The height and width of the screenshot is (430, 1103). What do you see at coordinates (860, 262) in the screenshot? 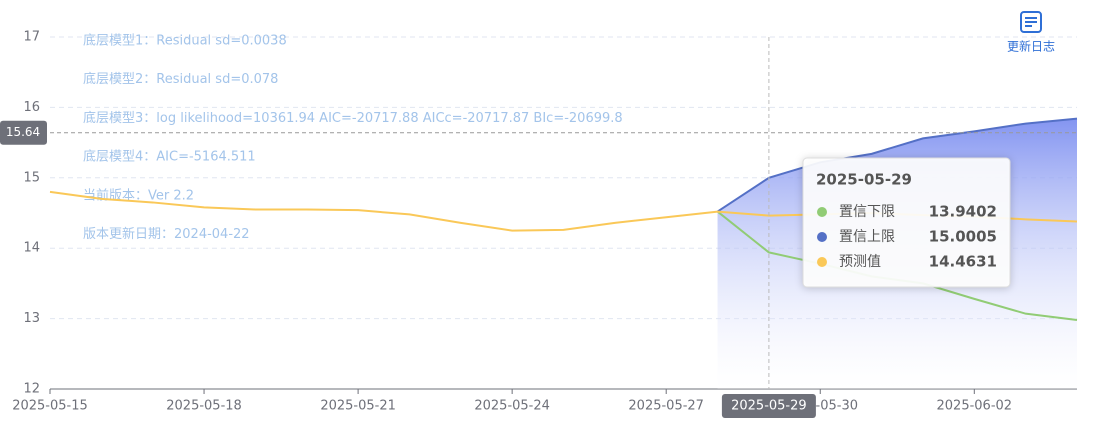
I see `tooltip-name: 预测值` at bounding box center [860, 262].